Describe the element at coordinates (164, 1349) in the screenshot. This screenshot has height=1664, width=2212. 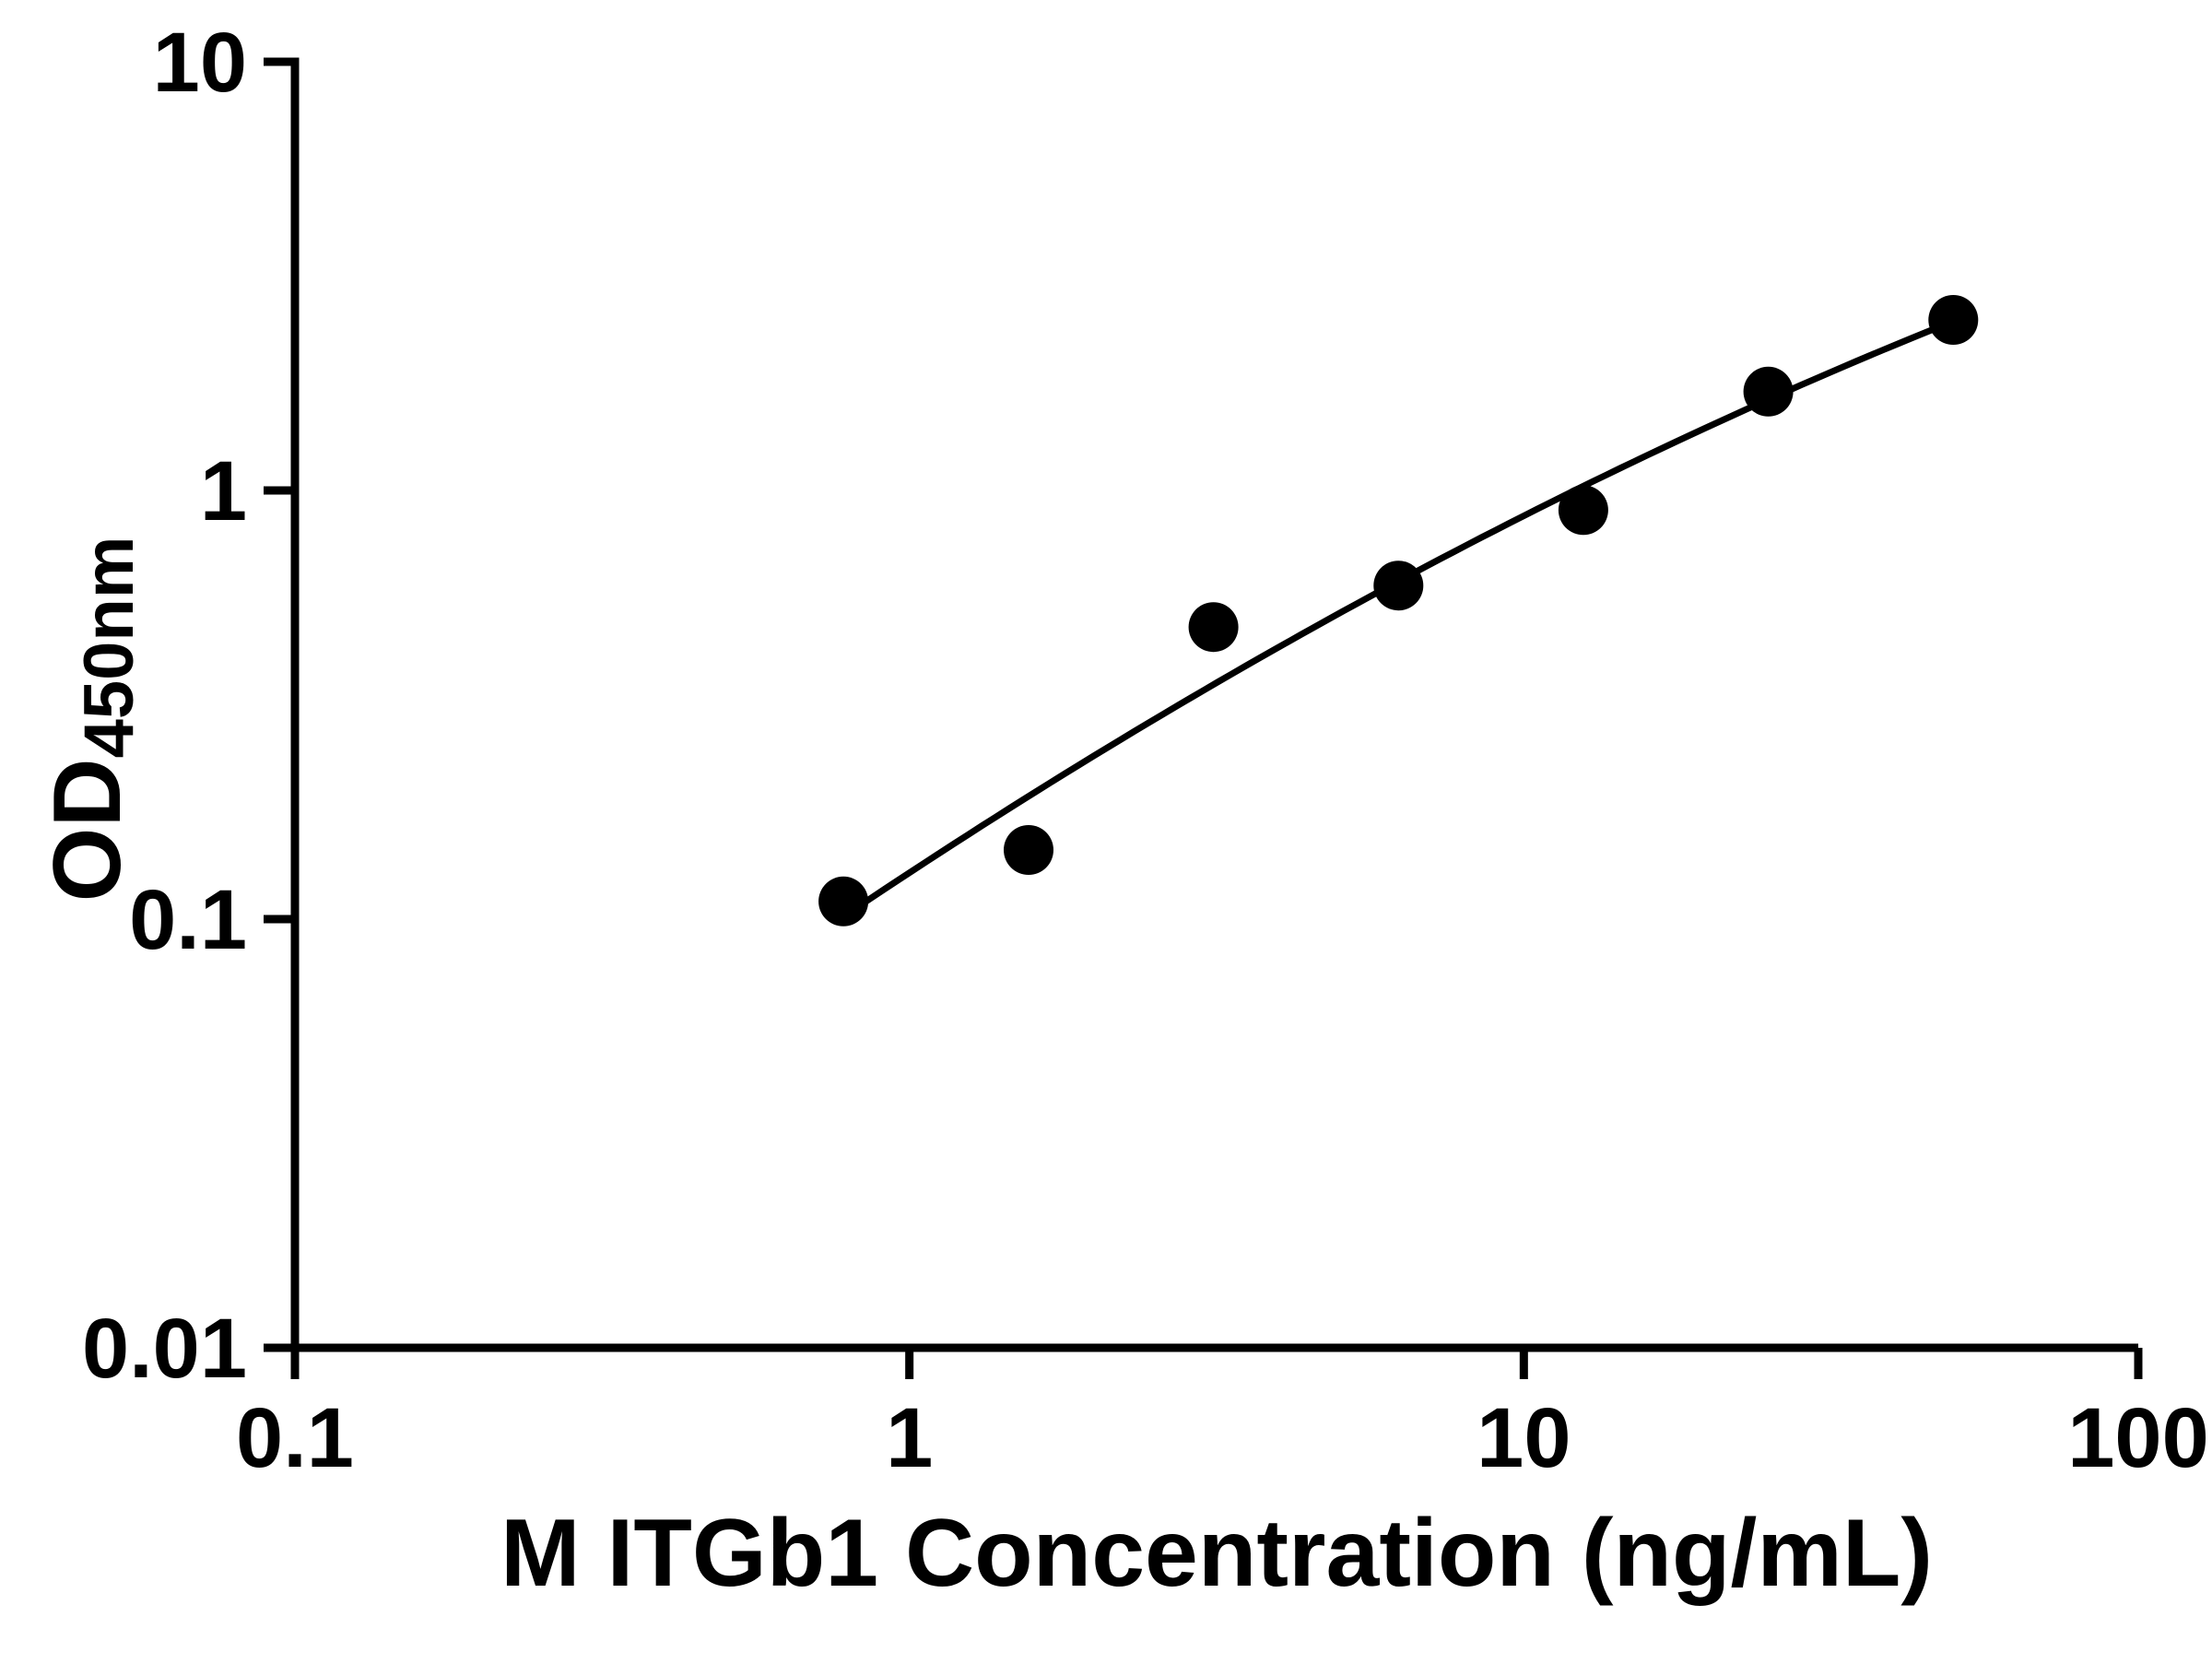
I see `y-tick-label: 0.01` at that location.